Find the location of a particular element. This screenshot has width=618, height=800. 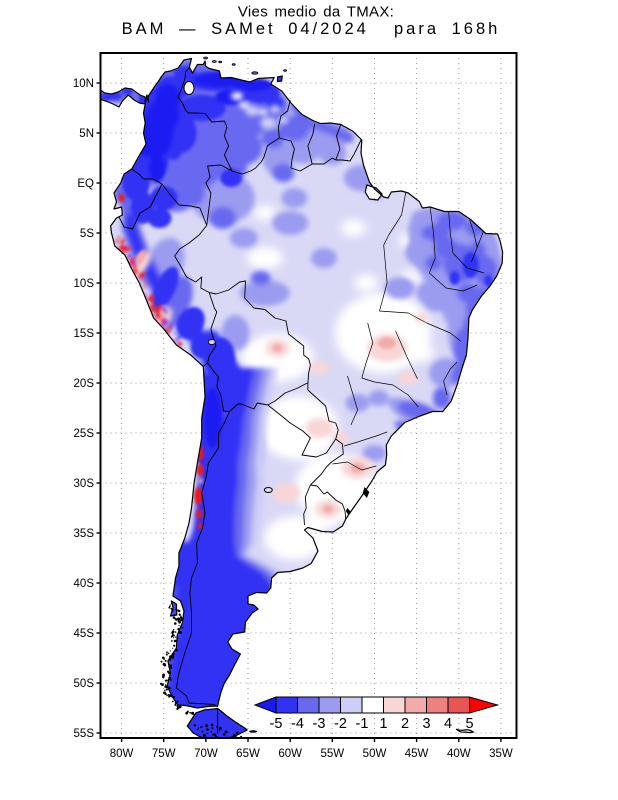

svg-text: 20S is located at coordinates (84, 384).